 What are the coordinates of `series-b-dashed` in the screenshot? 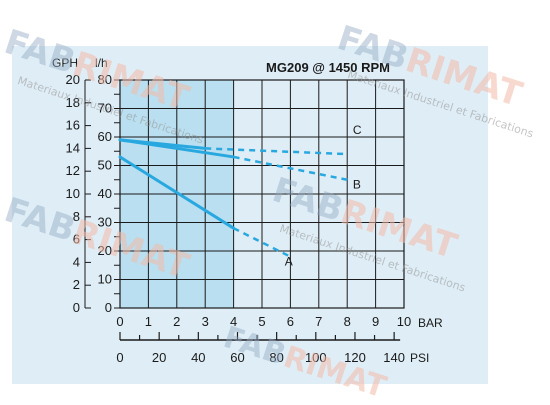 It's located at (290, 168).